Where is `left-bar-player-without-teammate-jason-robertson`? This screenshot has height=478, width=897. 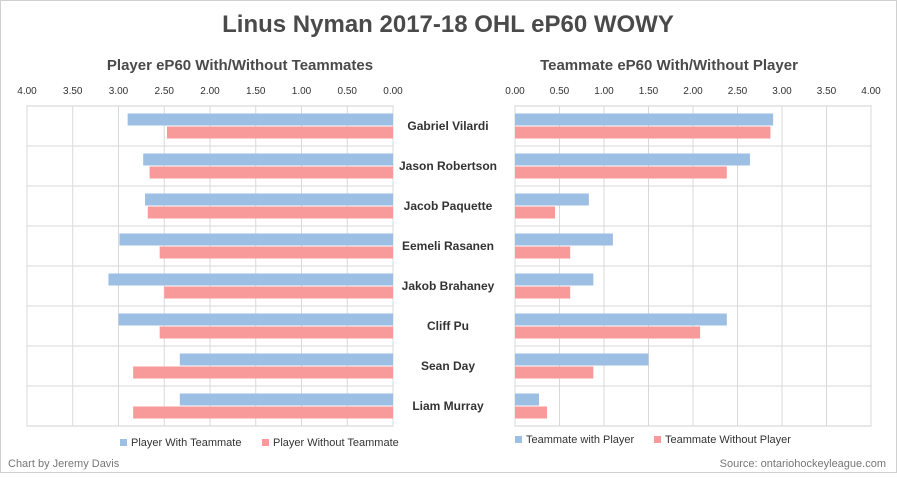 left-bar-player-without-teammate-jason-robertson is located at coordinates (271, 172).